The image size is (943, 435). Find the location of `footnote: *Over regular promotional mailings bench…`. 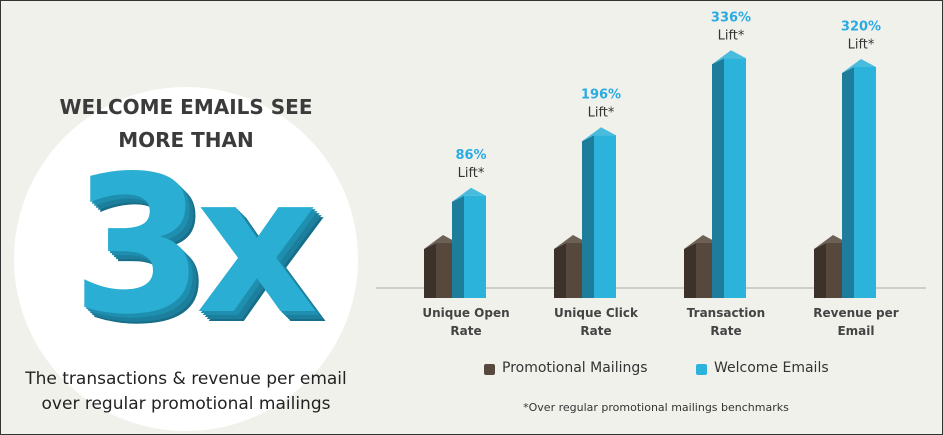

footnote: *Over regular promotional mailings bench… is located at coordinates (656, 407).